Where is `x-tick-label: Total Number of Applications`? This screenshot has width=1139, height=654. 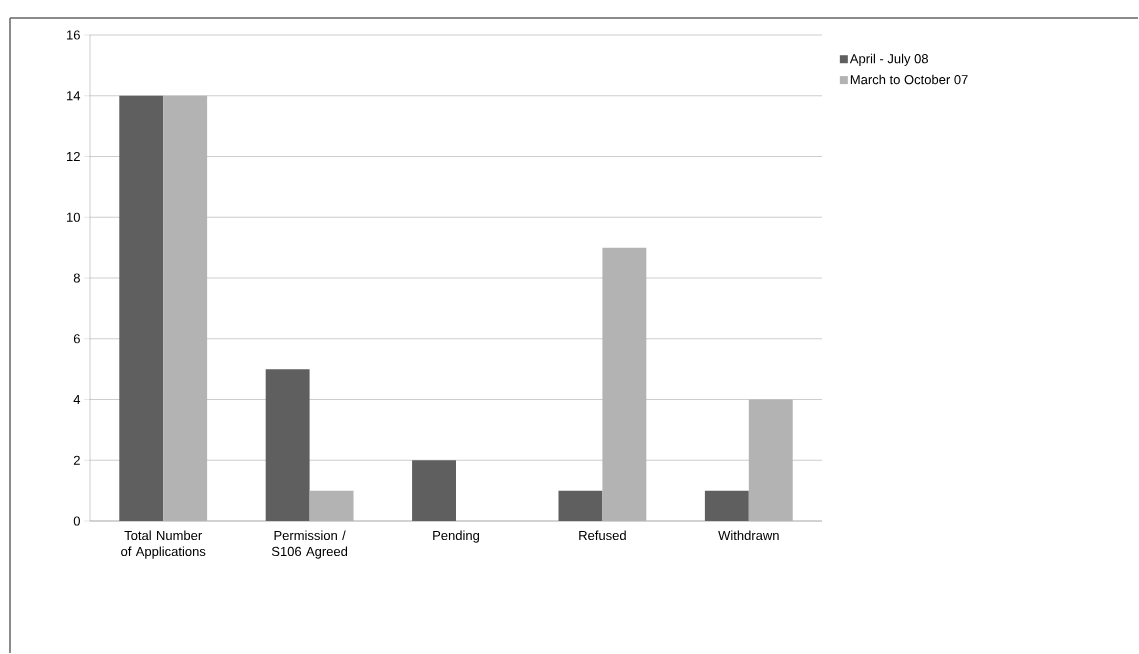 x-tick-label: Total Number of Applications is located at coordinates (163, 544).